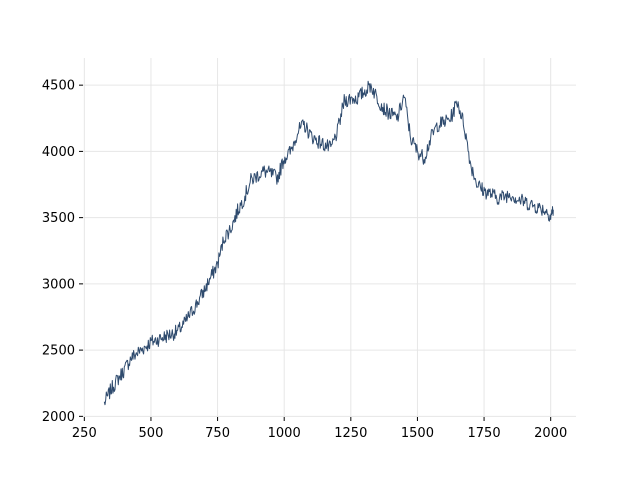 This screenshot has height=480, width=640. Describe the element at coordinates (350, 433) in the screenshot. I see `x-tick-label: 1250` at that location.